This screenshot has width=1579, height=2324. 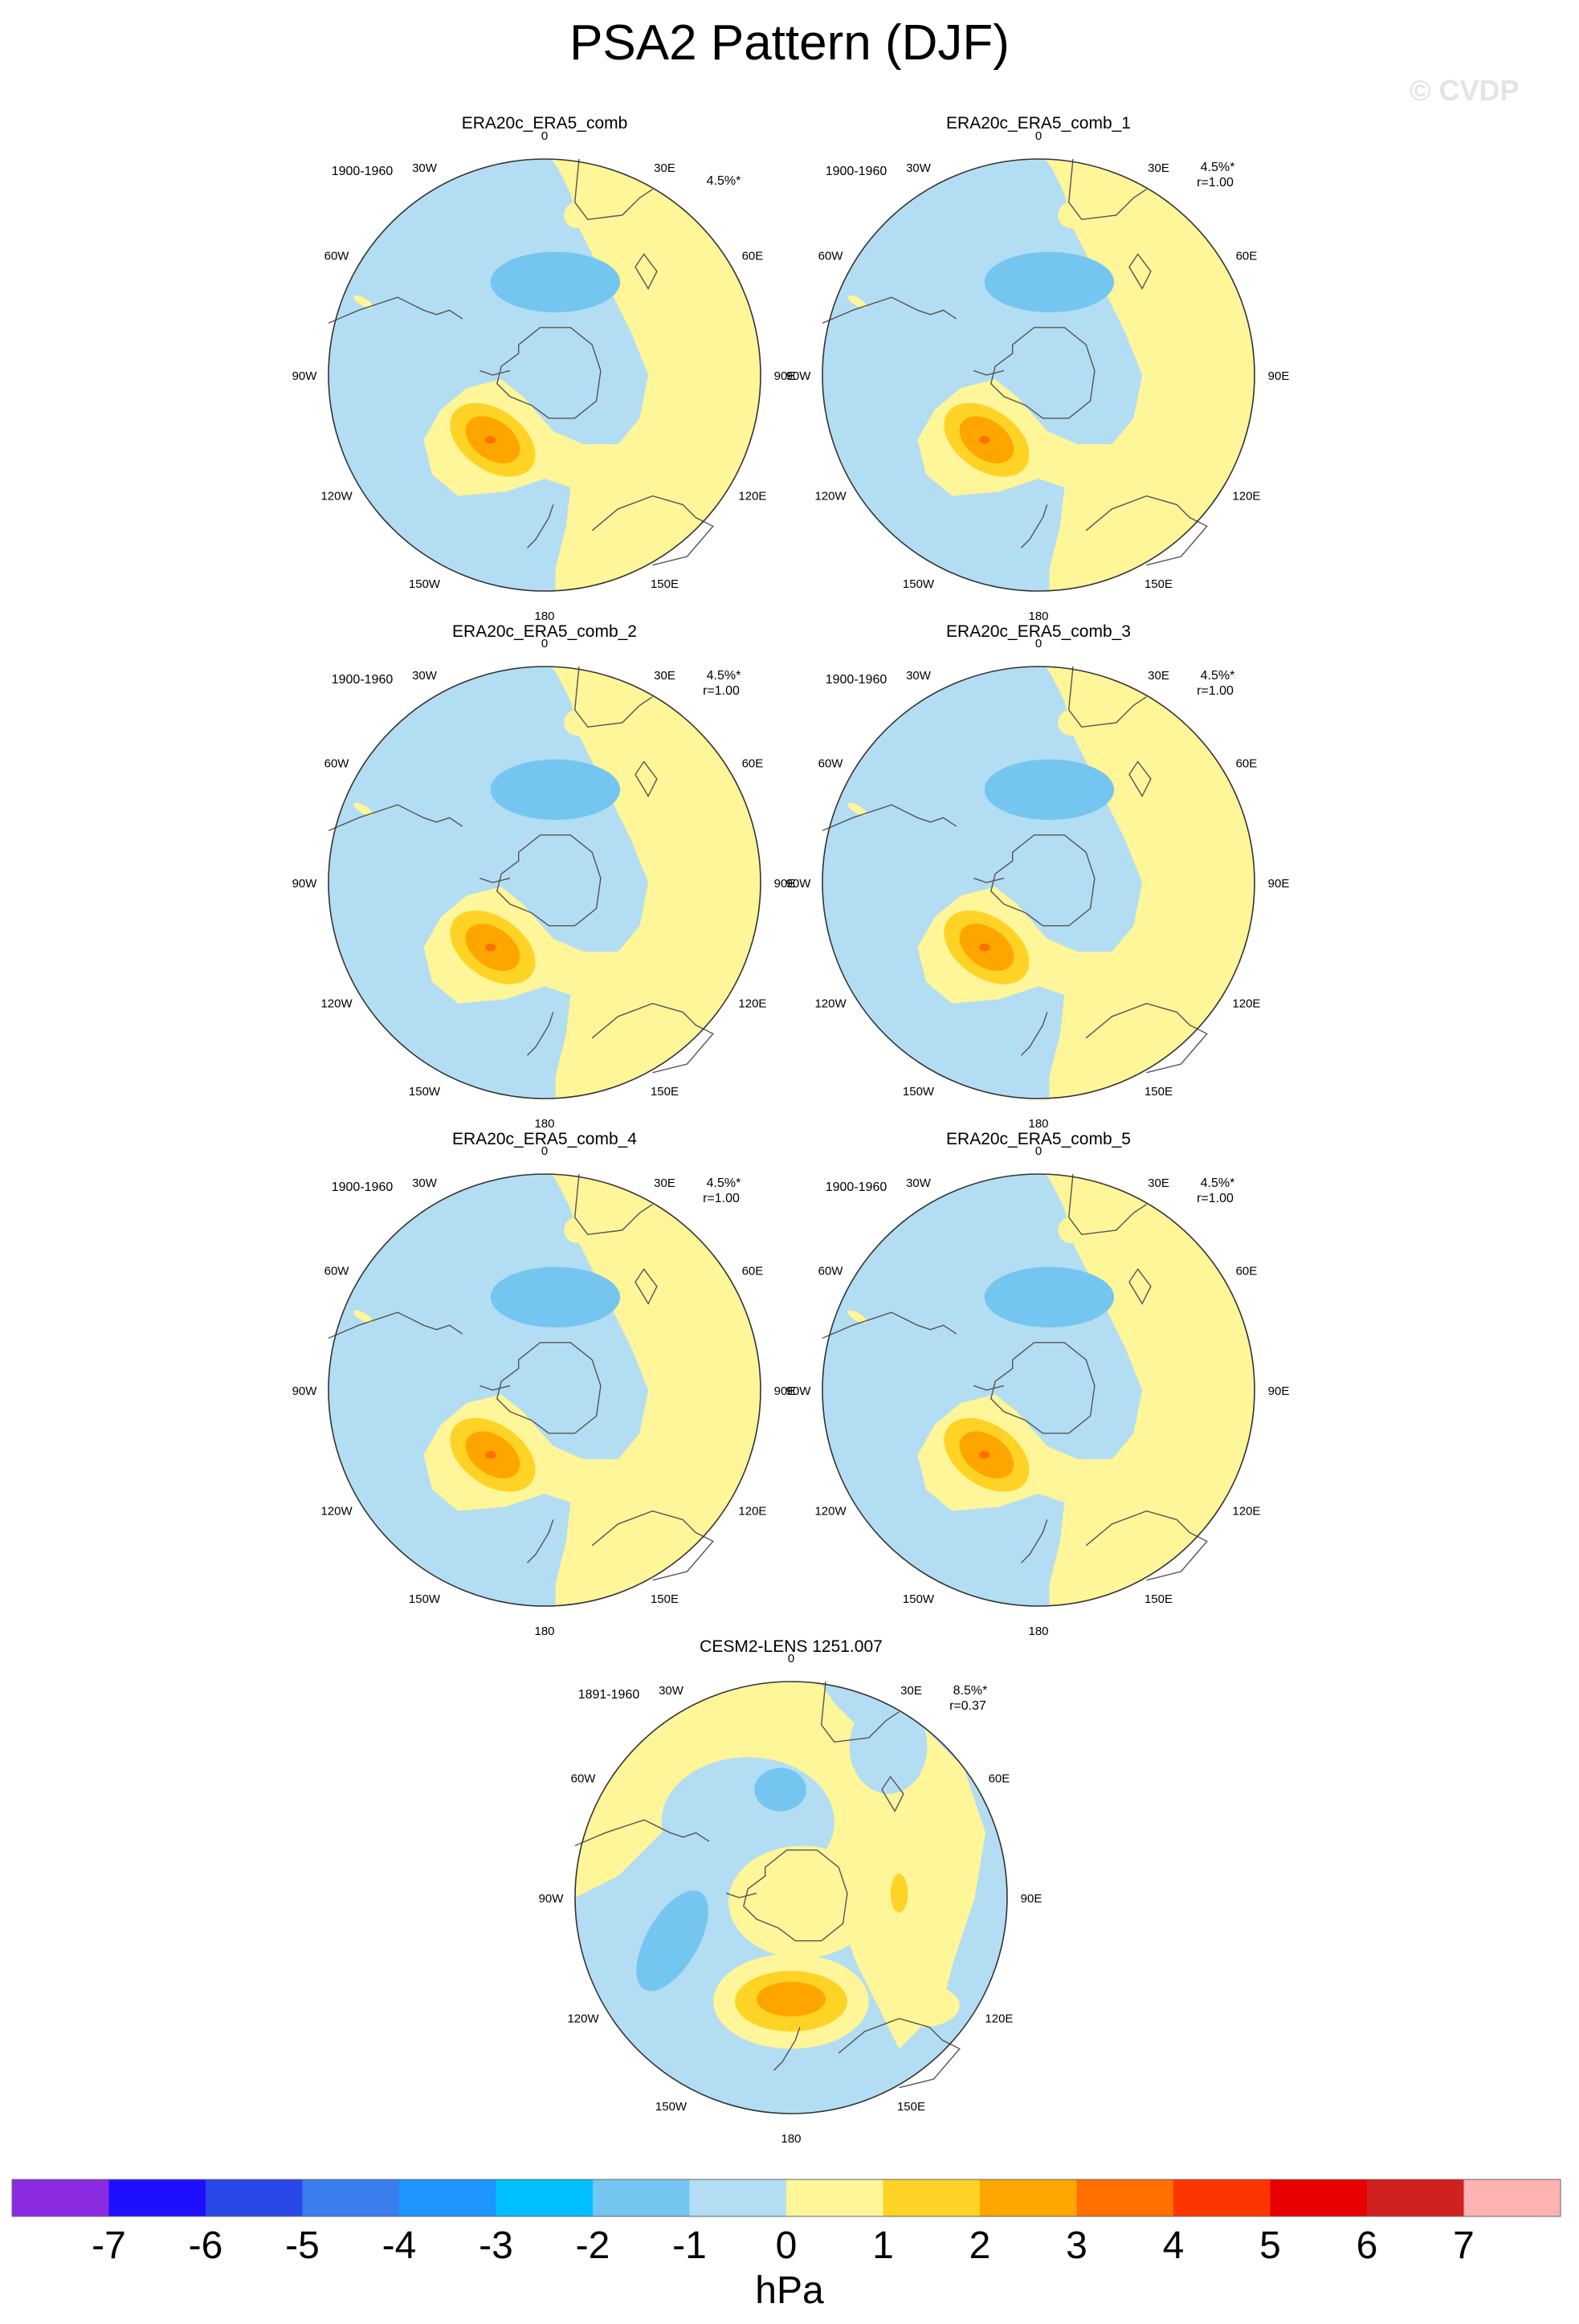 What do you see at coordinates (1270, 2246) in the screenshot?
I see `colorbar-tick-label: 5` at bounding box center [1270, 2246].